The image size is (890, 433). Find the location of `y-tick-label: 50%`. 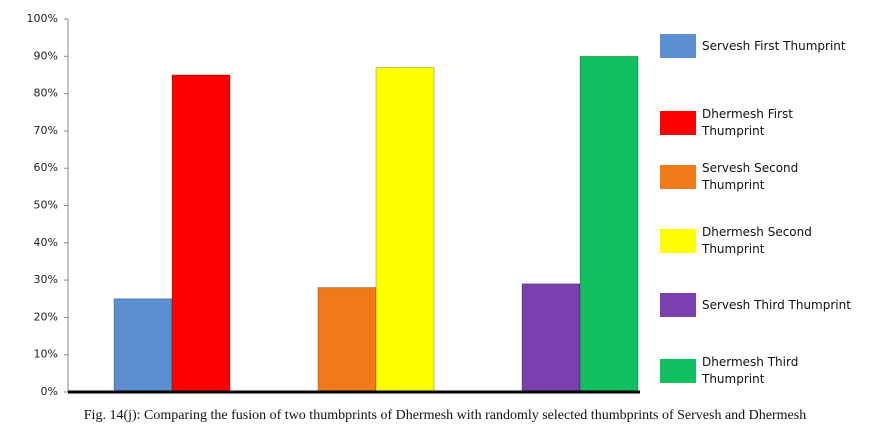

y-tick-label: 50% is located at coordinates (46, 205).